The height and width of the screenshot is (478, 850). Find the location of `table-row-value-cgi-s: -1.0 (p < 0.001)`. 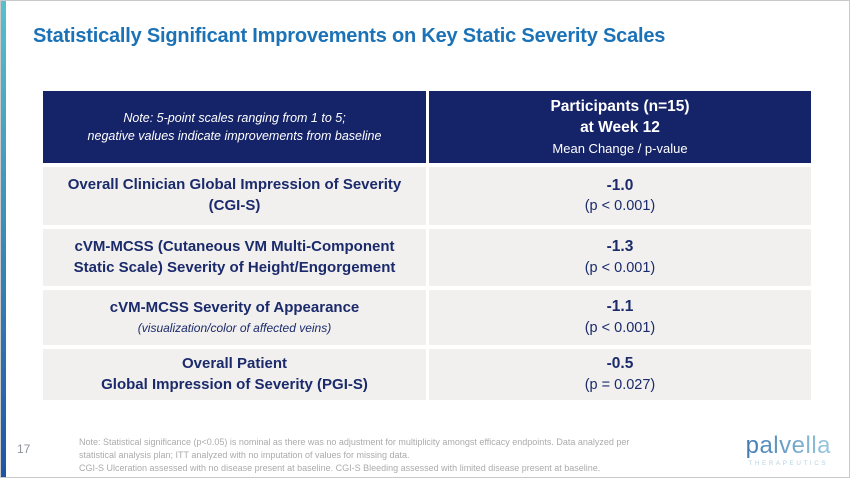

table-row-value-cgi-s: -1.0 (p < 0.001) is located at coordinates (620, 196).